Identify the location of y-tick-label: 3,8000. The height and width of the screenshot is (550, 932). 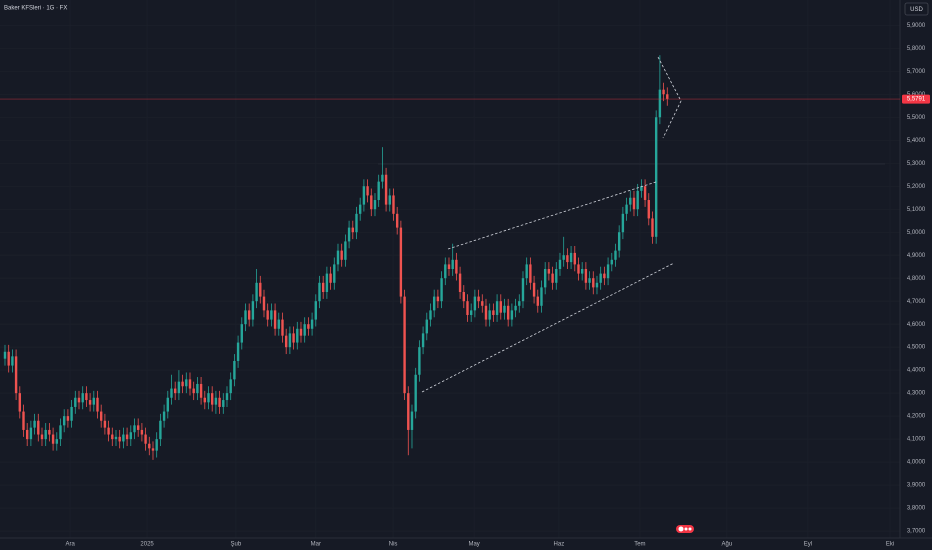
(916, 509).